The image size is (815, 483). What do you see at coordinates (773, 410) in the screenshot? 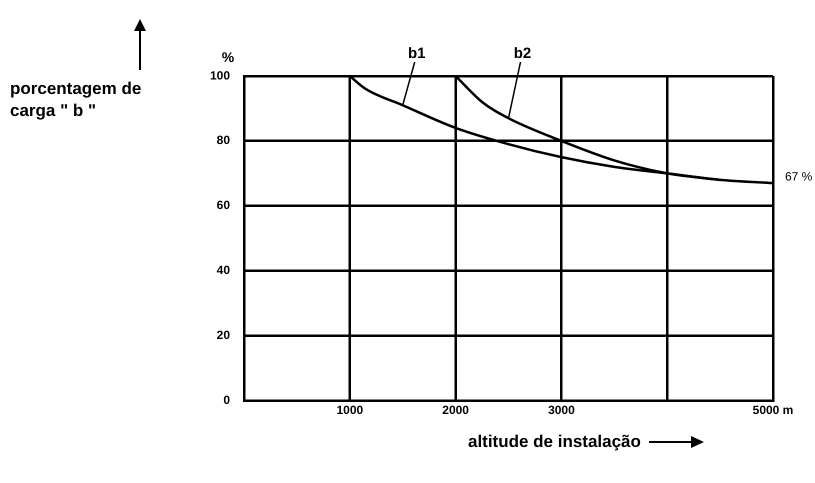
I see `x-tick-label: 5000 m` at bounding box center [773, 410].